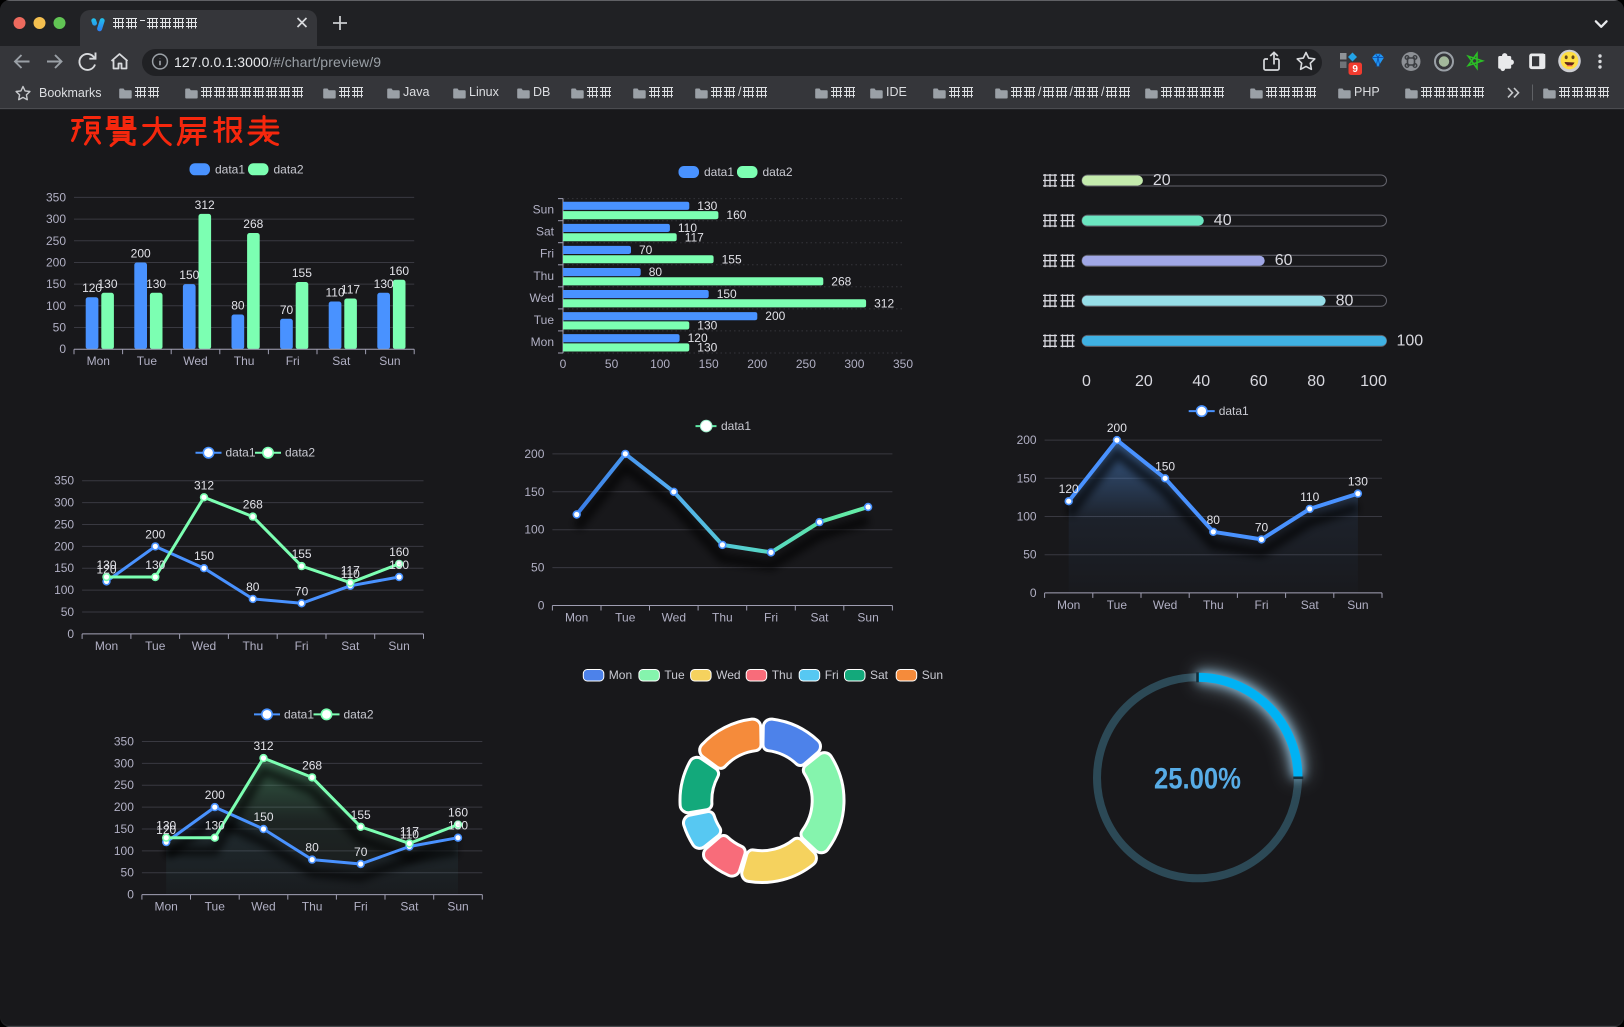 This screenshot has width=1624, height=1027. What do you see at coordinates (620, 675) in the screenshot?
I see `svg-text: Mon` at bounding box center [620, 675].